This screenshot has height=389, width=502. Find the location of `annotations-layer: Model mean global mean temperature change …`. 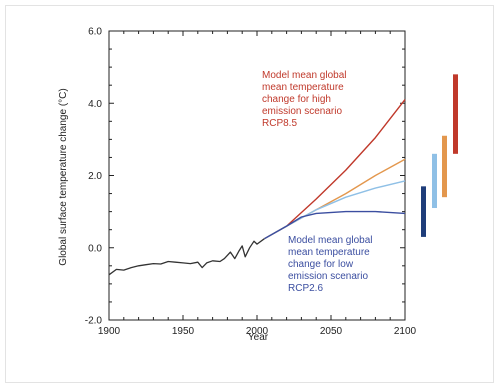

annotations-layer: Model mean global mean temperature change … is located at coordinates (317, 182).